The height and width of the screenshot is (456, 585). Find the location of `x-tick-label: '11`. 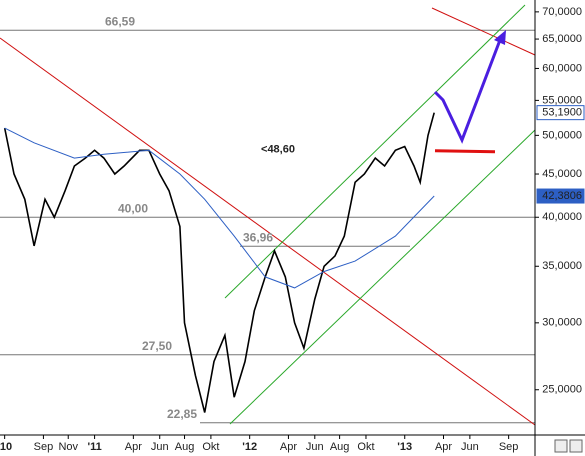

x-tick-label: '11 is located at coordinates (94, 447).